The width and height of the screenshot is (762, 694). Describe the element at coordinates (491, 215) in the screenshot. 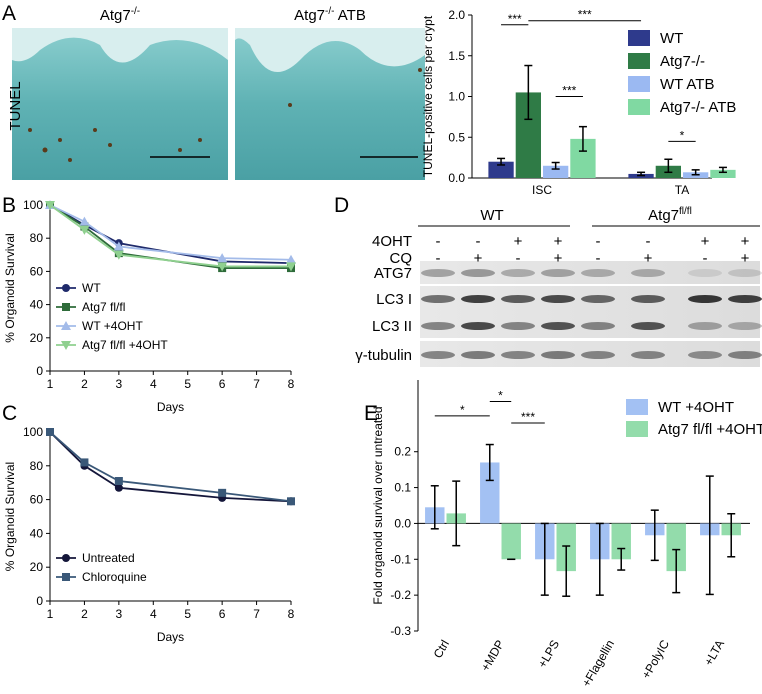

I see `group-label: WT` at that location.